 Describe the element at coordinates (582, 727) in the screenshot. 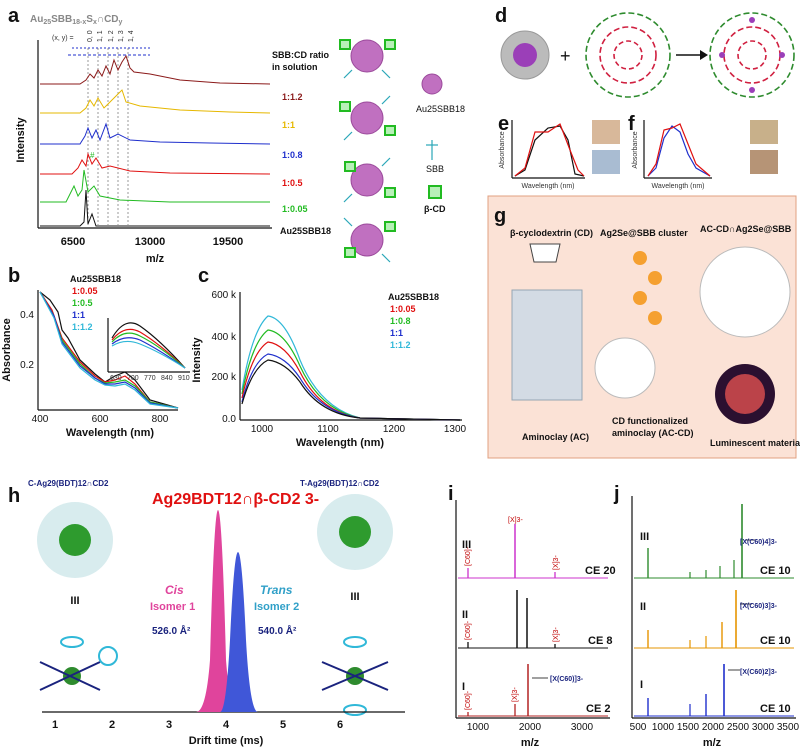

I see `panel-i-xtick: 3000` at that location.